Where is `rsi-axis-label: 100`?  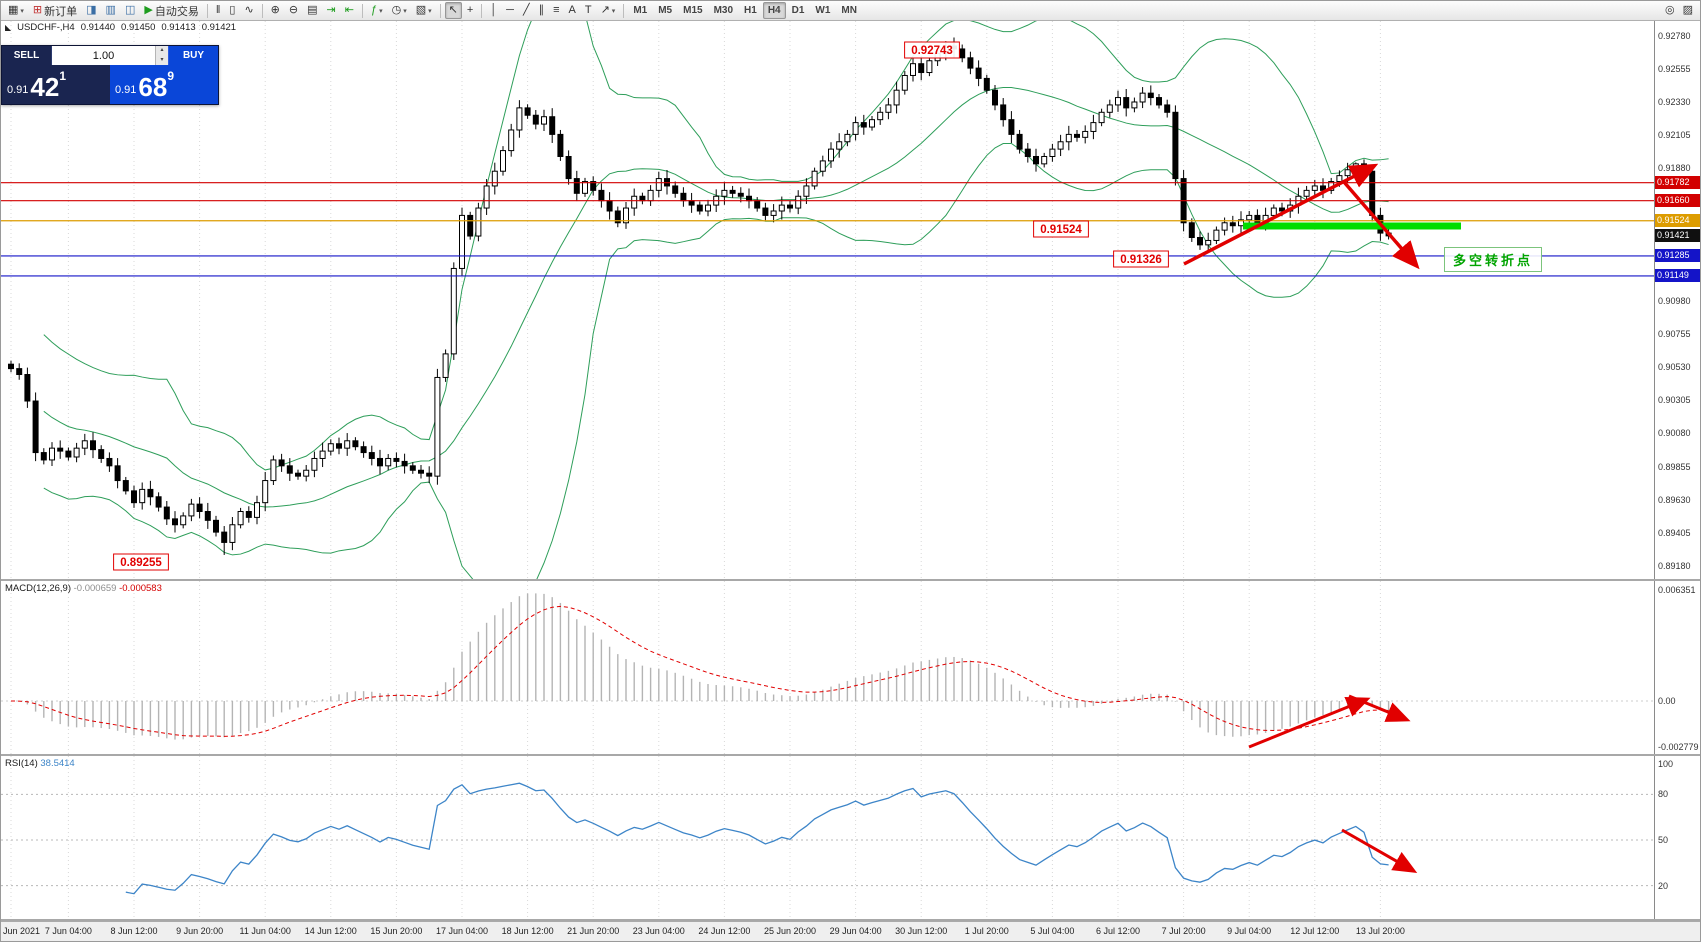
rsi-axis-label: 100 is located at coordinates (1666, 764).